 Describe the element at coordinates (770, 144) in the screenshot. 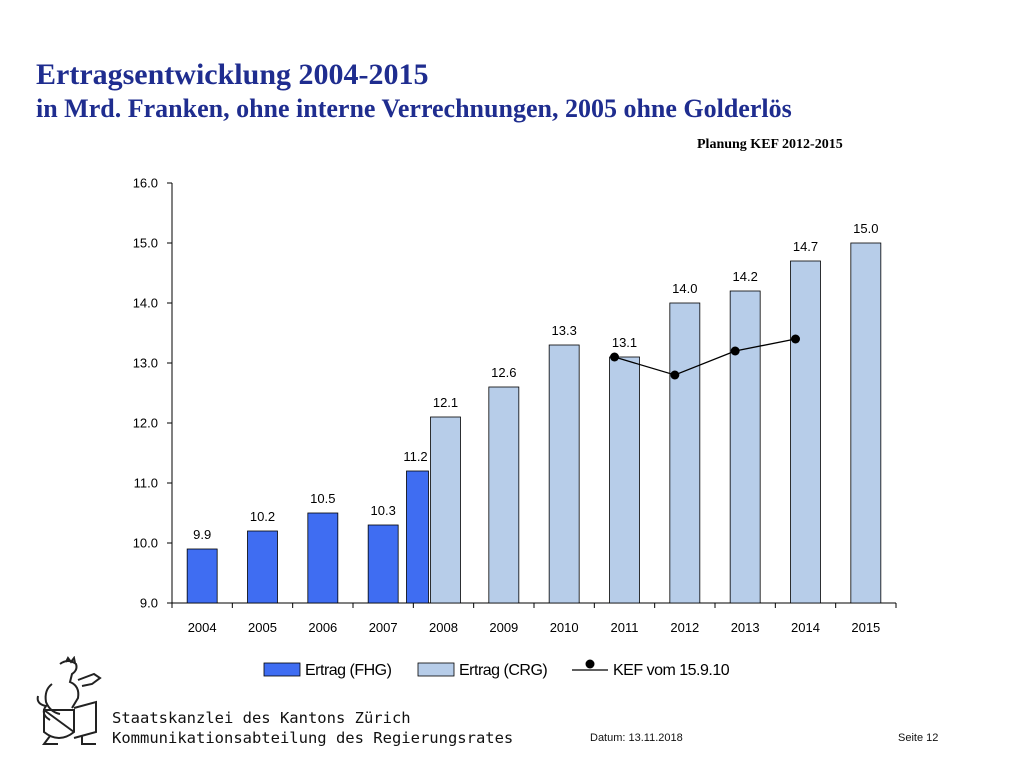

I see `planung-label: Planung KEF 2012-2015` at that location.